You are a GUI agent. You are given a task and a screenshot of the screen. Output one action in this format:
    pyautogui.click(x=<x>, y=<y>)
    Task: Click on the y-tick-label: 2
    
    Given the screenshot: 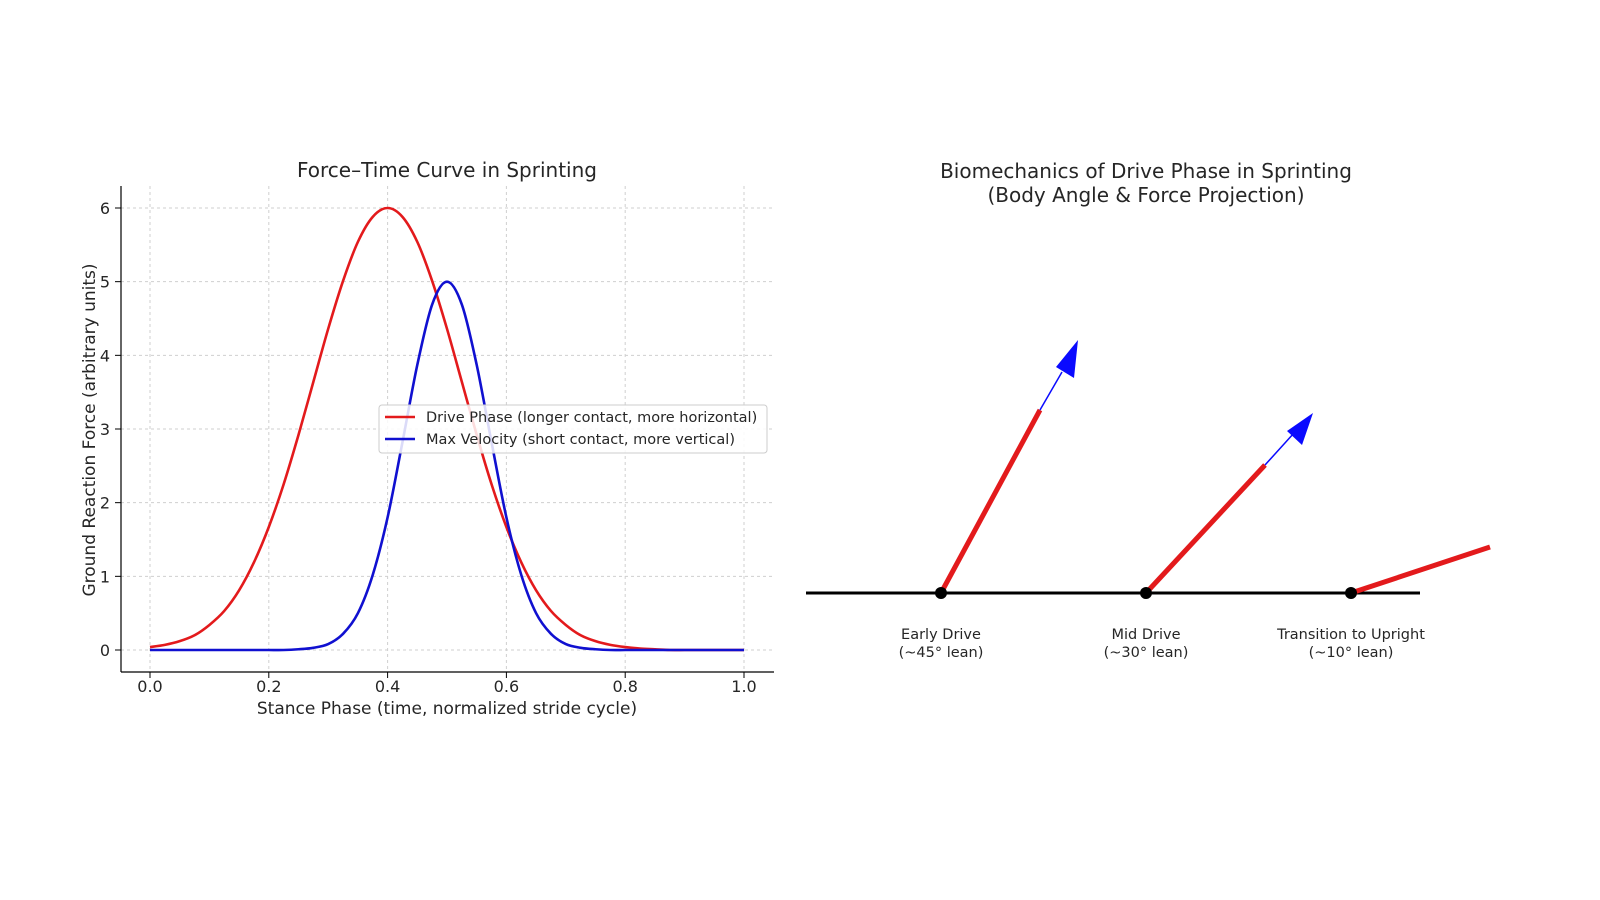 What is the action you would take?
    pyautogui.click(x=105, y=503)
    